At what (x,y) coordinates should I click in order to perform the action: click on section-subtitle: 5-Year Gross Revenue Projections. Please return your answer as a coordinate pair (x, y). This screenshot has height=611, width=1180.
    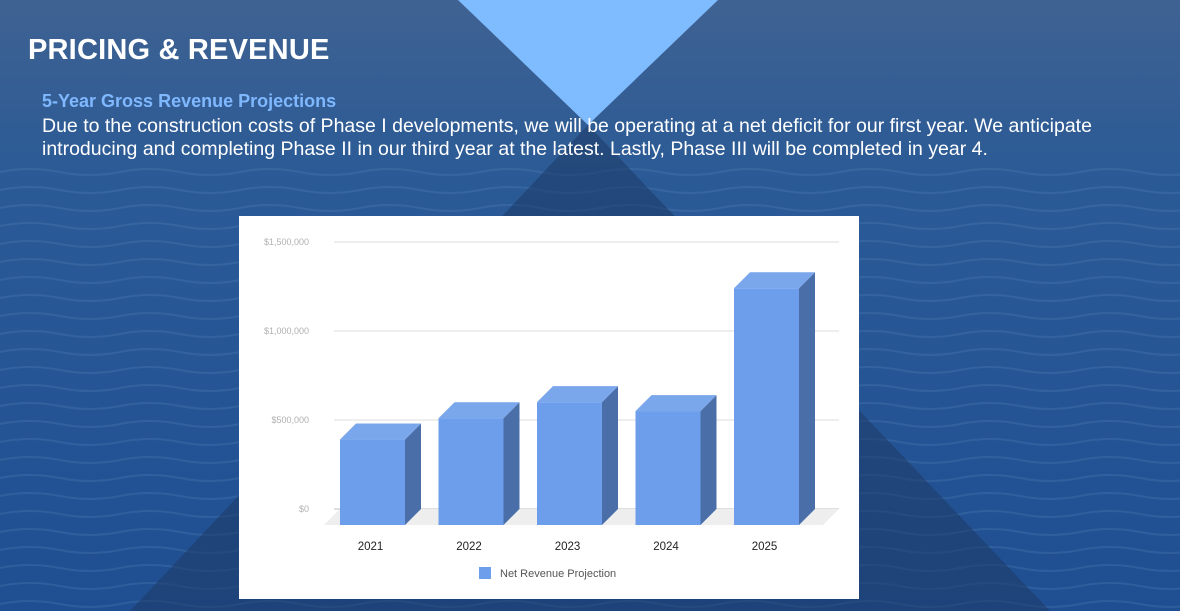
    Looking at the image, I should click on (189, 101).